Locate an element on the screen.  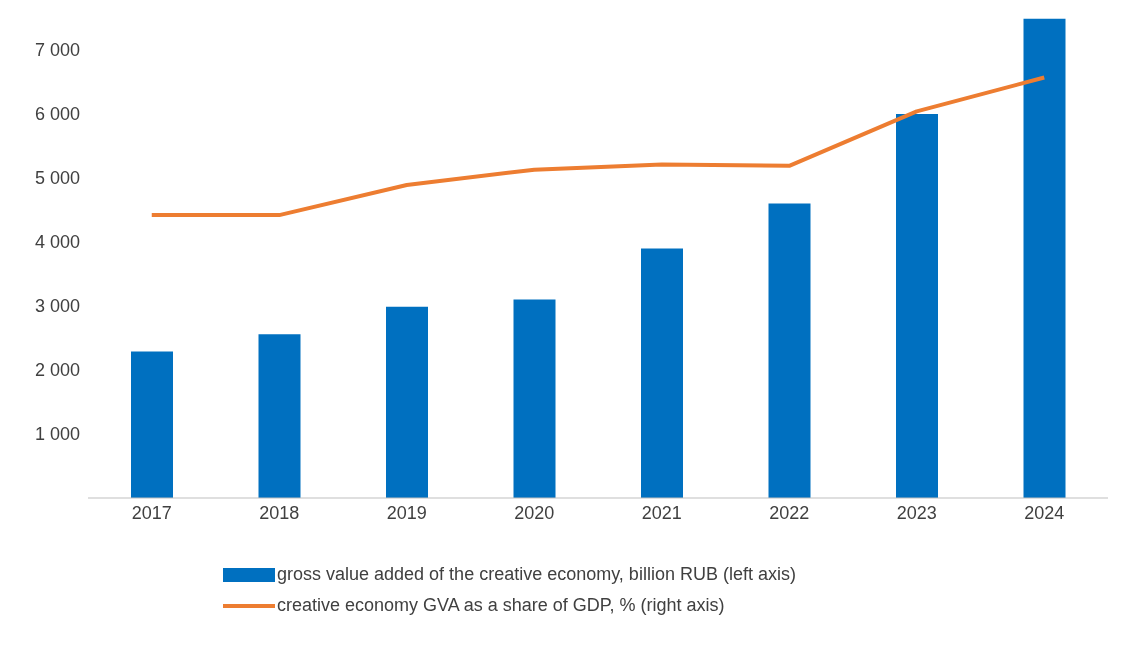
x-tick-label: 2020 is located at coordinates (534, 512).